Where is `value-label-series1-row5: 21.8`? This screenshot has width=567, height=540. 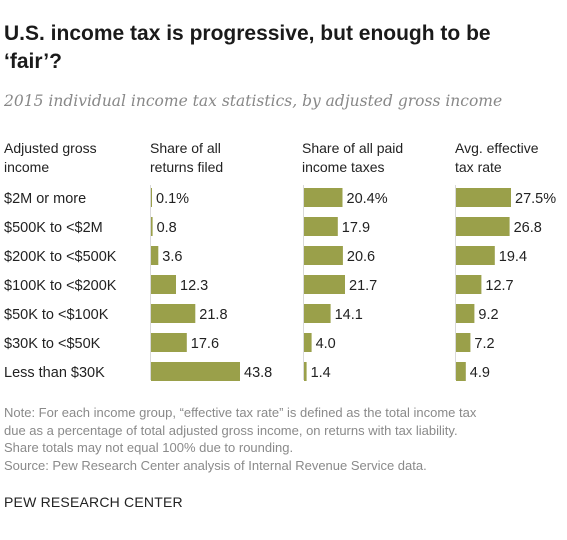
value-label-series1-row5: 21.8 is located at coordinates (213, 315).